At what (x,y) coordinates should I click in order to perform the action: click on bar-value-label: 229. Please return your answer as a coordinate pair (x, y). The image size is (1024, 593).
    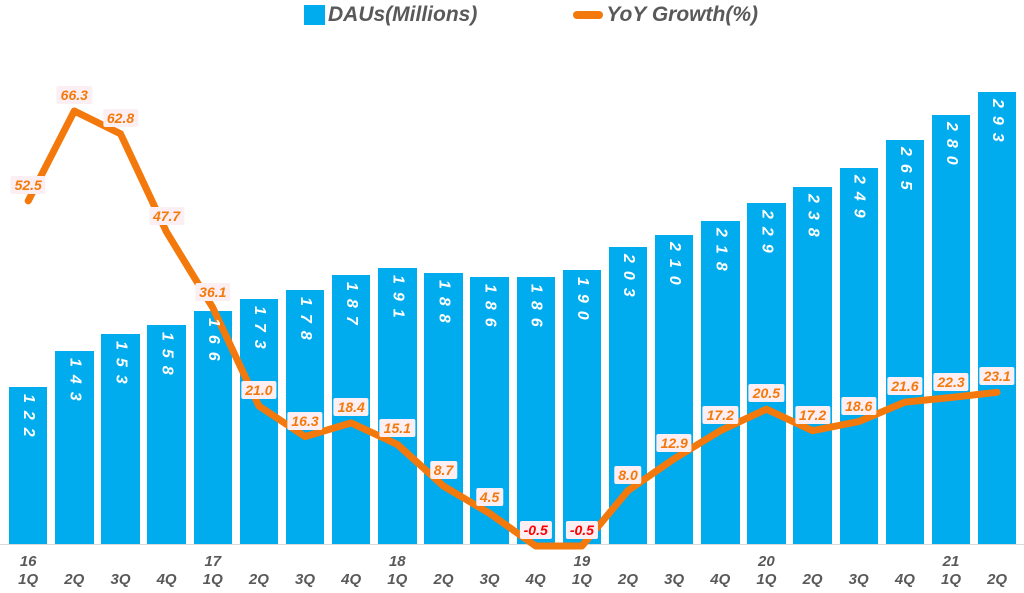
    Looking at the image, I should click on (767, 235).